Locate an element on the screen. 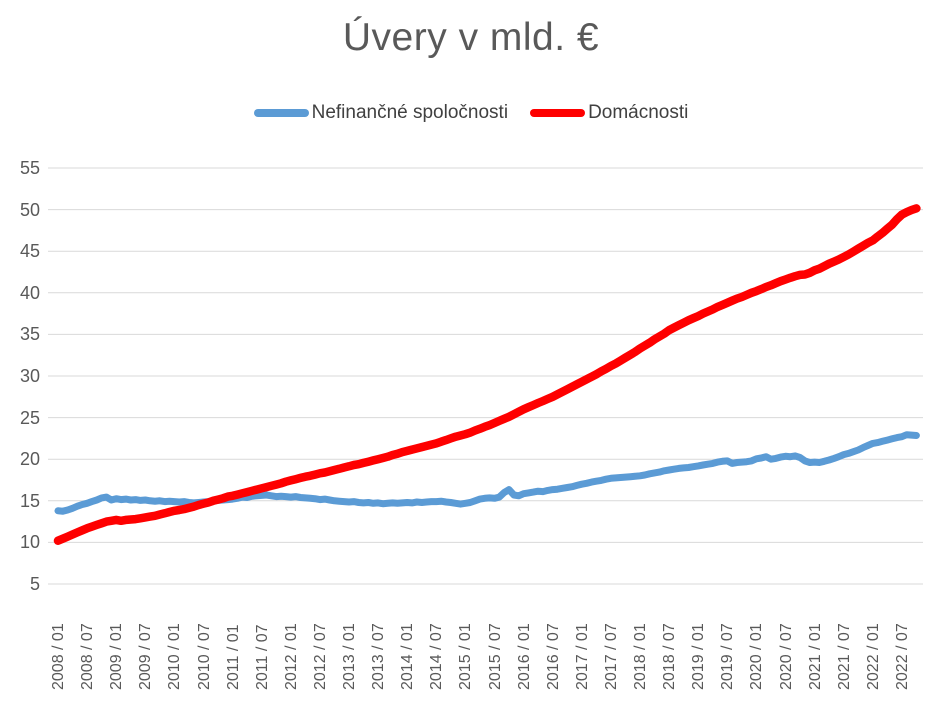  x-tick-label: 2011 / 01 is located at coordinates (233, 657).